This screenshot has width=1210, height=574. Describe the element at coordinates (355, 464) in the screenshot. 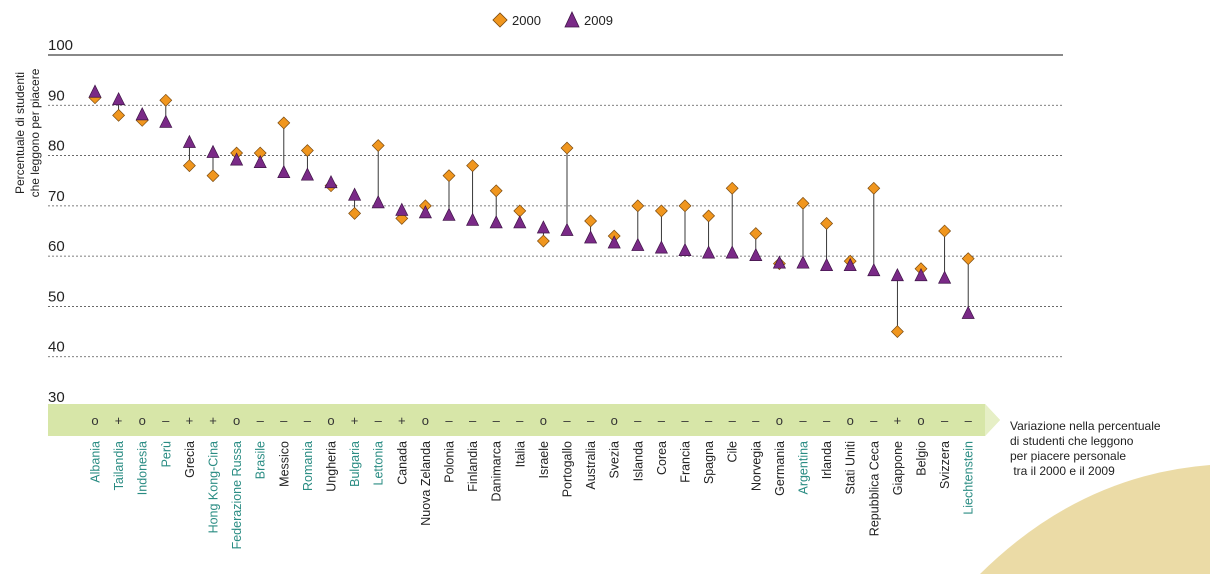

I see `country-label: Bulgaria` at that location.